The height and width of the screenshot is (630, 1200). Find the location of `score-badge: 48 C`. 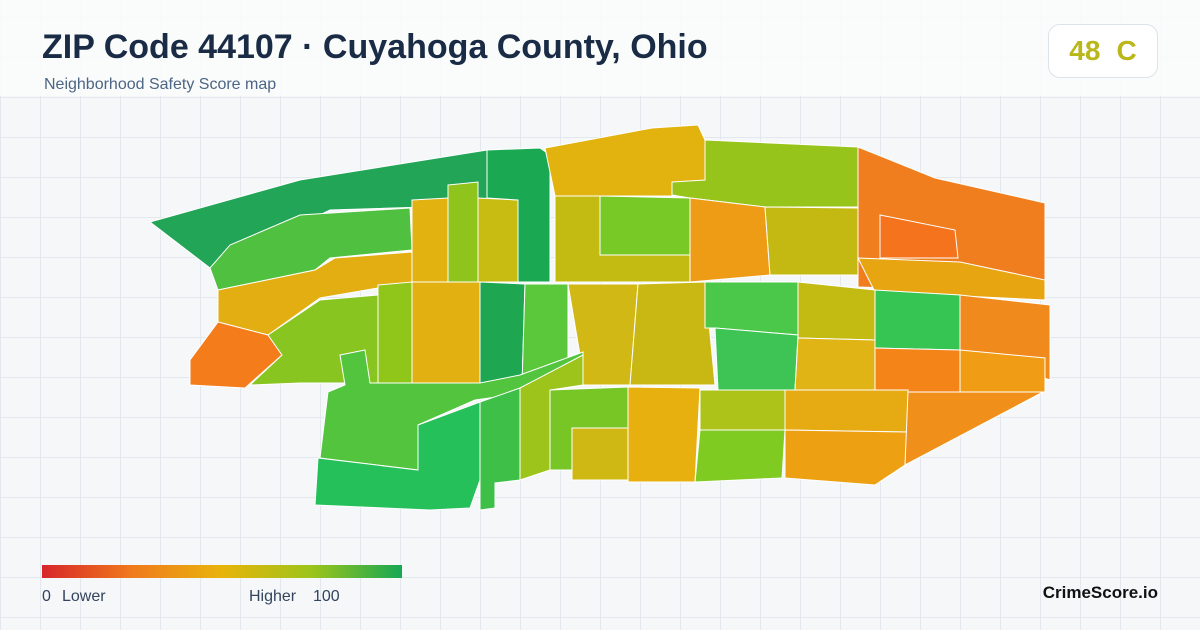

score-badge: 48 C is located at coordinates (1103, 51).